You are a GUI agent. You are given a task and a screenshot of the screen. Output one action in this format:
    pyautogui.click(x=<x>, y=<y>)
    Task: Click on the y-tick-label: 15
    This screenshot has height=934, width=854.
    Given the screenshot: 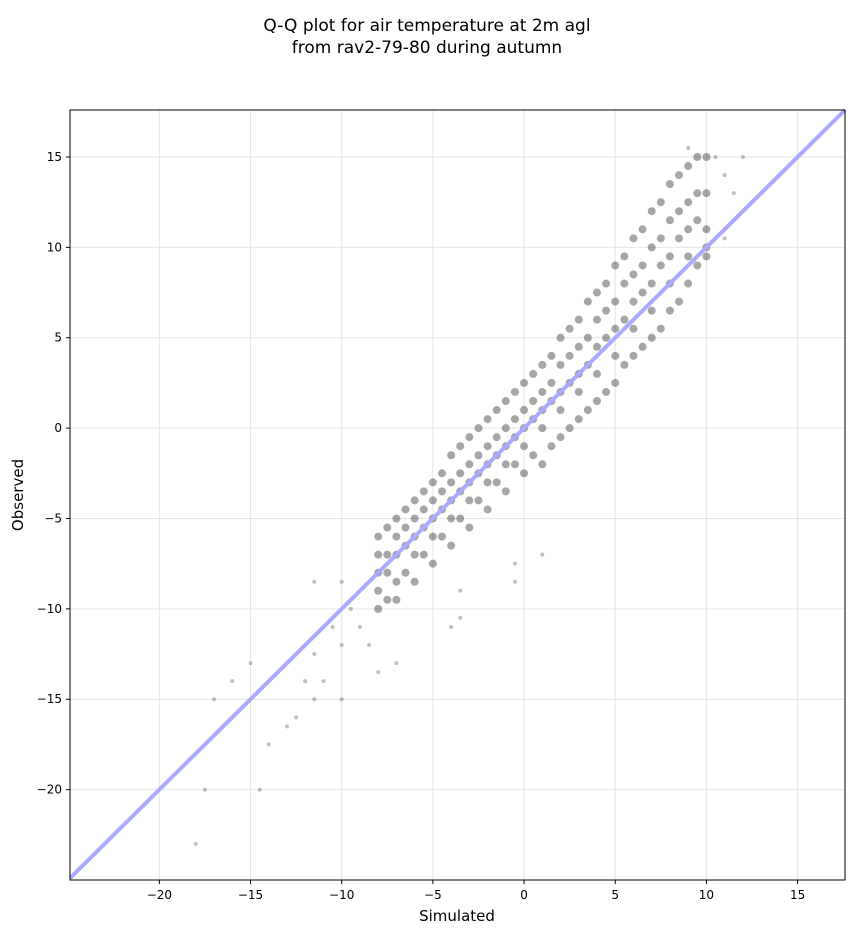 What is the action you would take?
    pyautogui.click(x=54, y=157)
    